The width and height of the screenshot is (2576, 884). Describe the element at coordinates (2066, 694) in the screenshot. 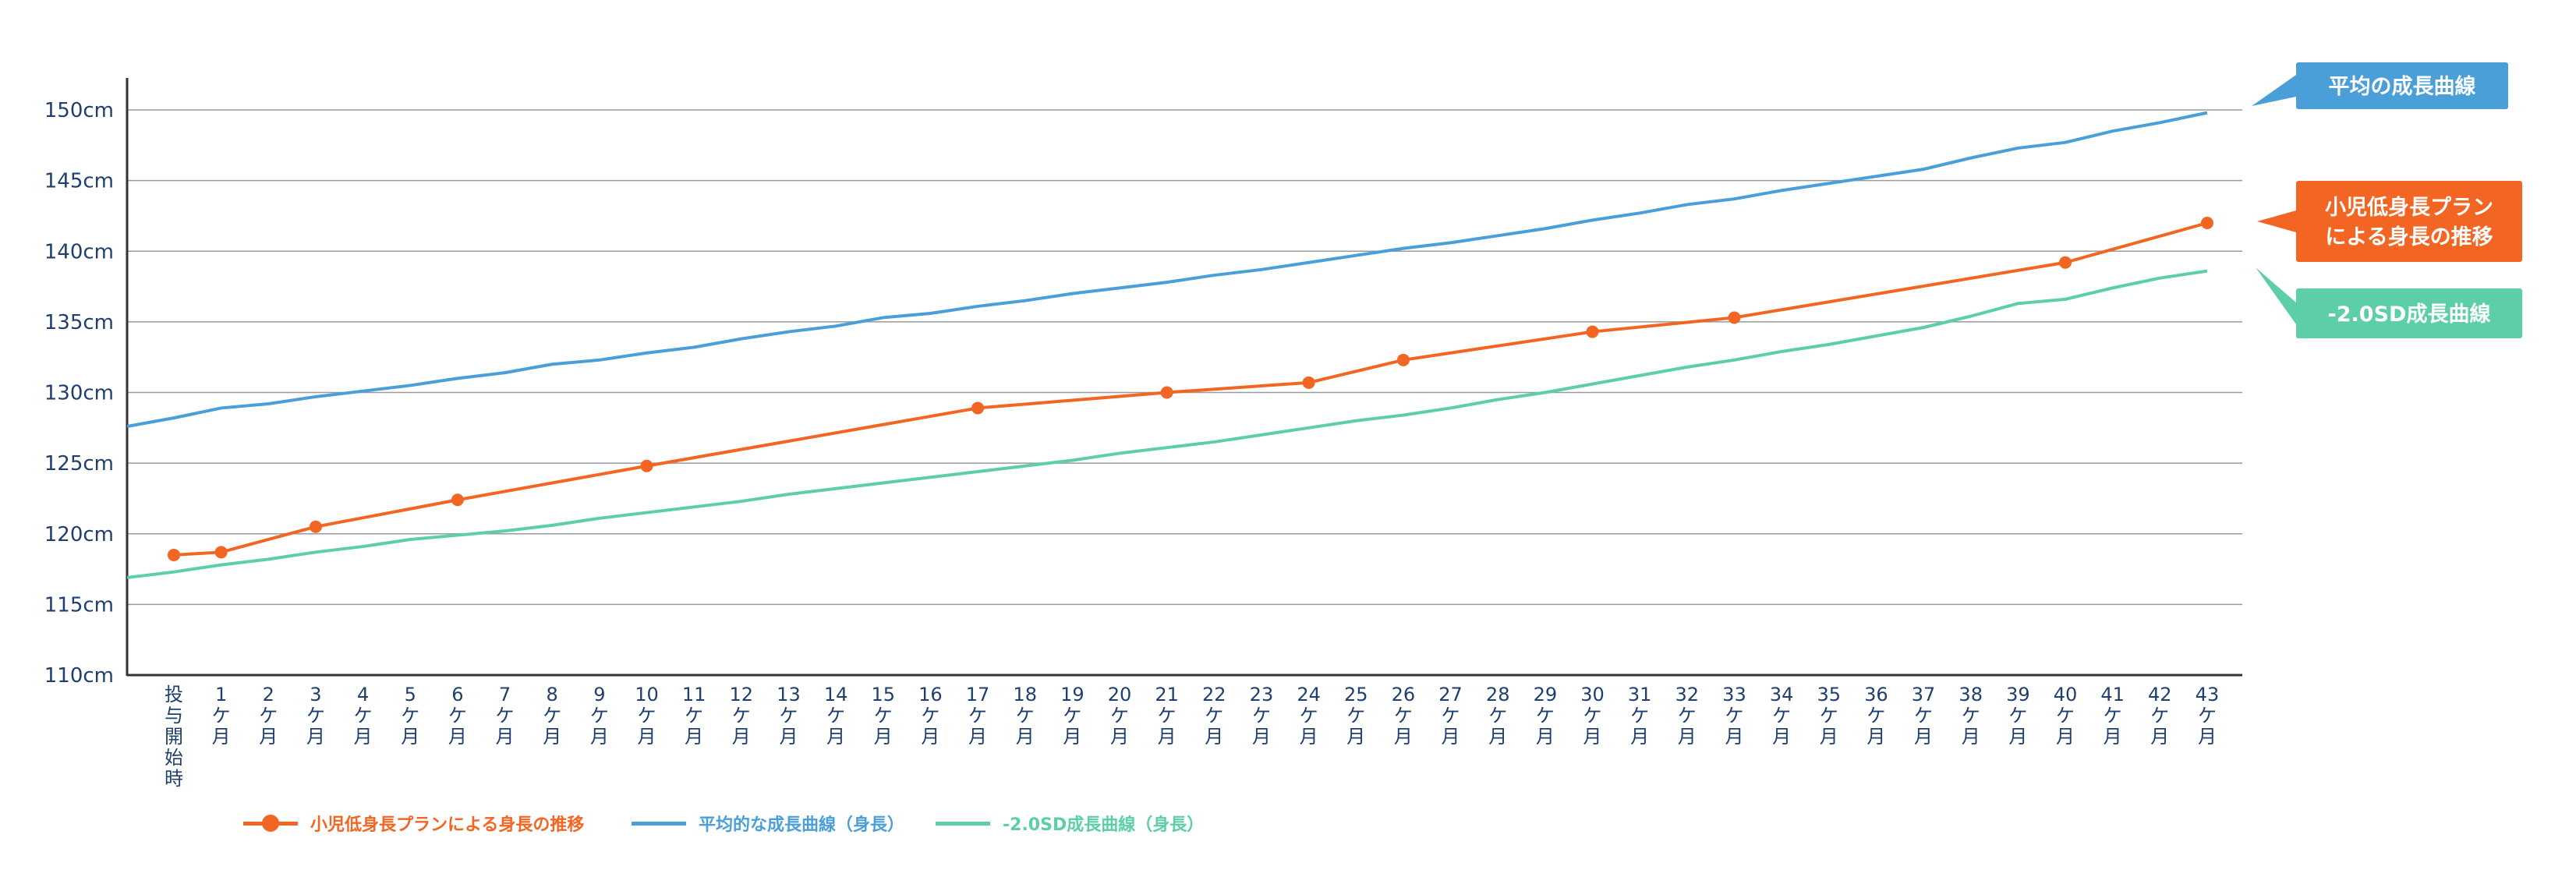

I see `x-tick-char: 40` at that location.